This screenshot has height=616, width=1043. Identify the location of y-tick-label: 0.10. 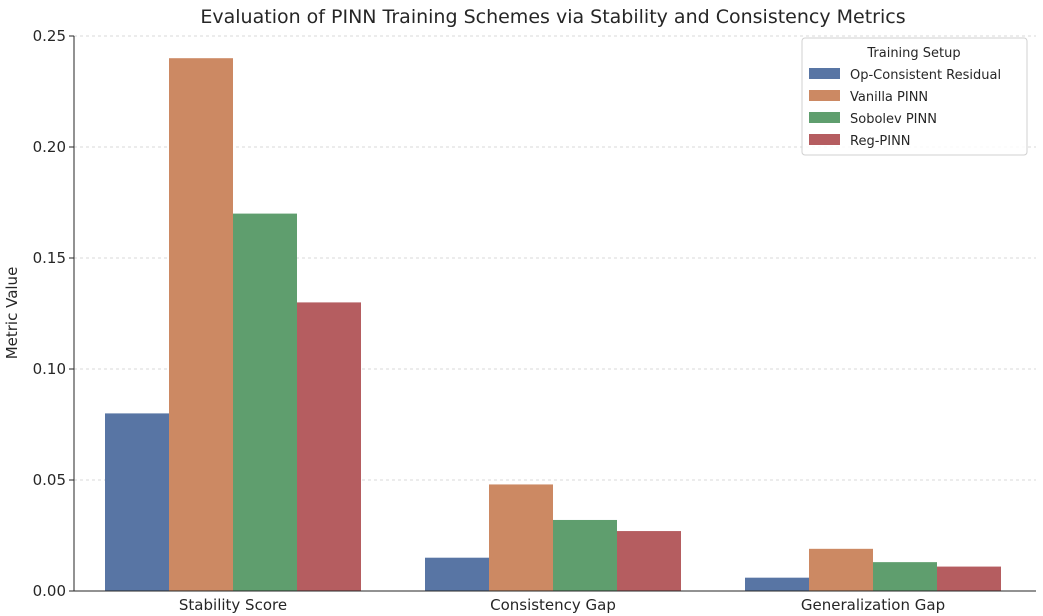
(49, 369).